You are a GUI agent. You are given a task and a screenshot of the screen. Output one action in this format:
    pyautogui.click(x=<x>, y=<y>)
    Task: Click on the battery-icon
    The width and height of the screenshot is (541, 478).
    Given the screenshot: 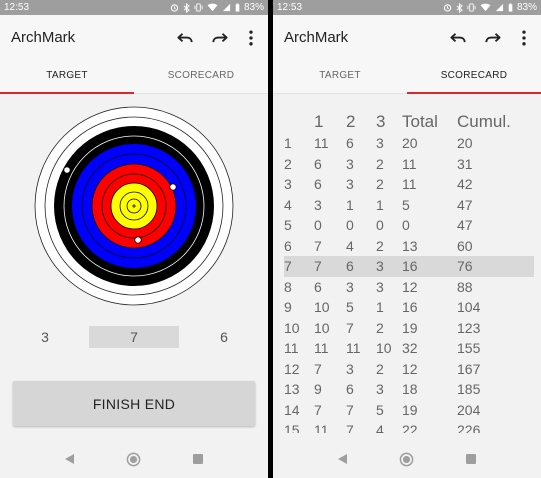 What is the action you would take?
    pyautogui.click(x=237, y=7)
    